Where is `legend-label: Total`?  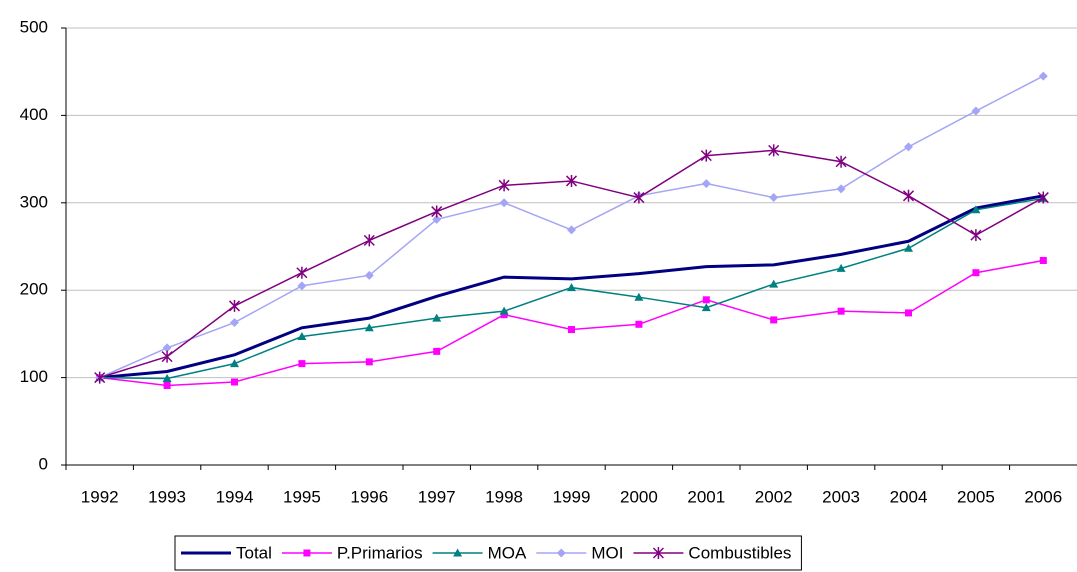 legend-label: Total is located at coordinates (254, 552).